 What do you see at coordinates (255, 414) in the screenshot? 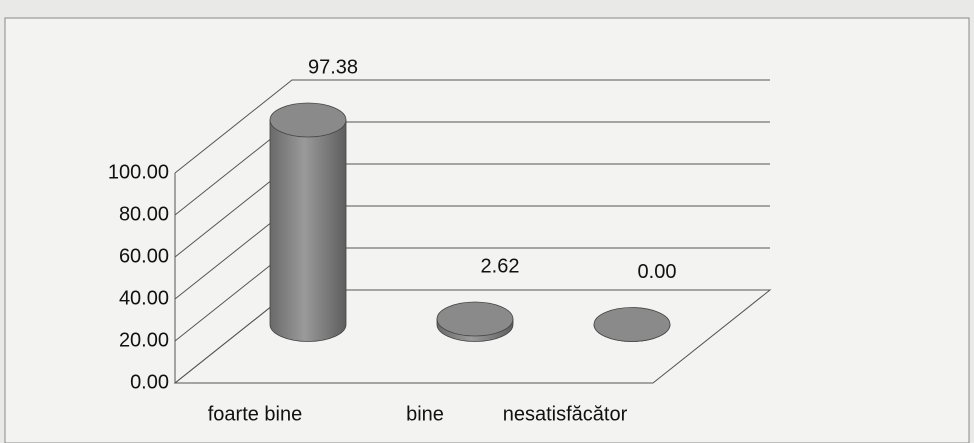
I see `x-tick-label: foarte bine` at bounding box center [255, 414].